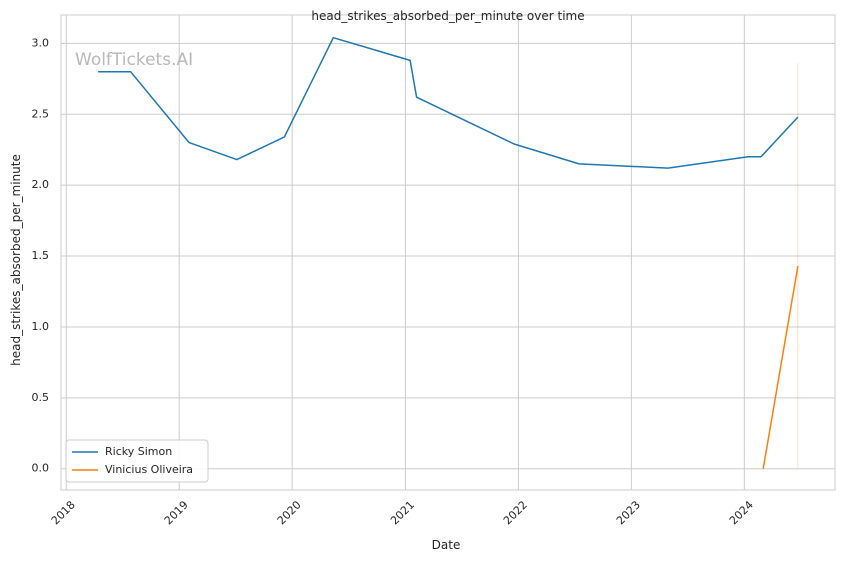 This screenshot has height=561, width=844. I want to click on y-tick-label: 3.0, so click(41, 42).